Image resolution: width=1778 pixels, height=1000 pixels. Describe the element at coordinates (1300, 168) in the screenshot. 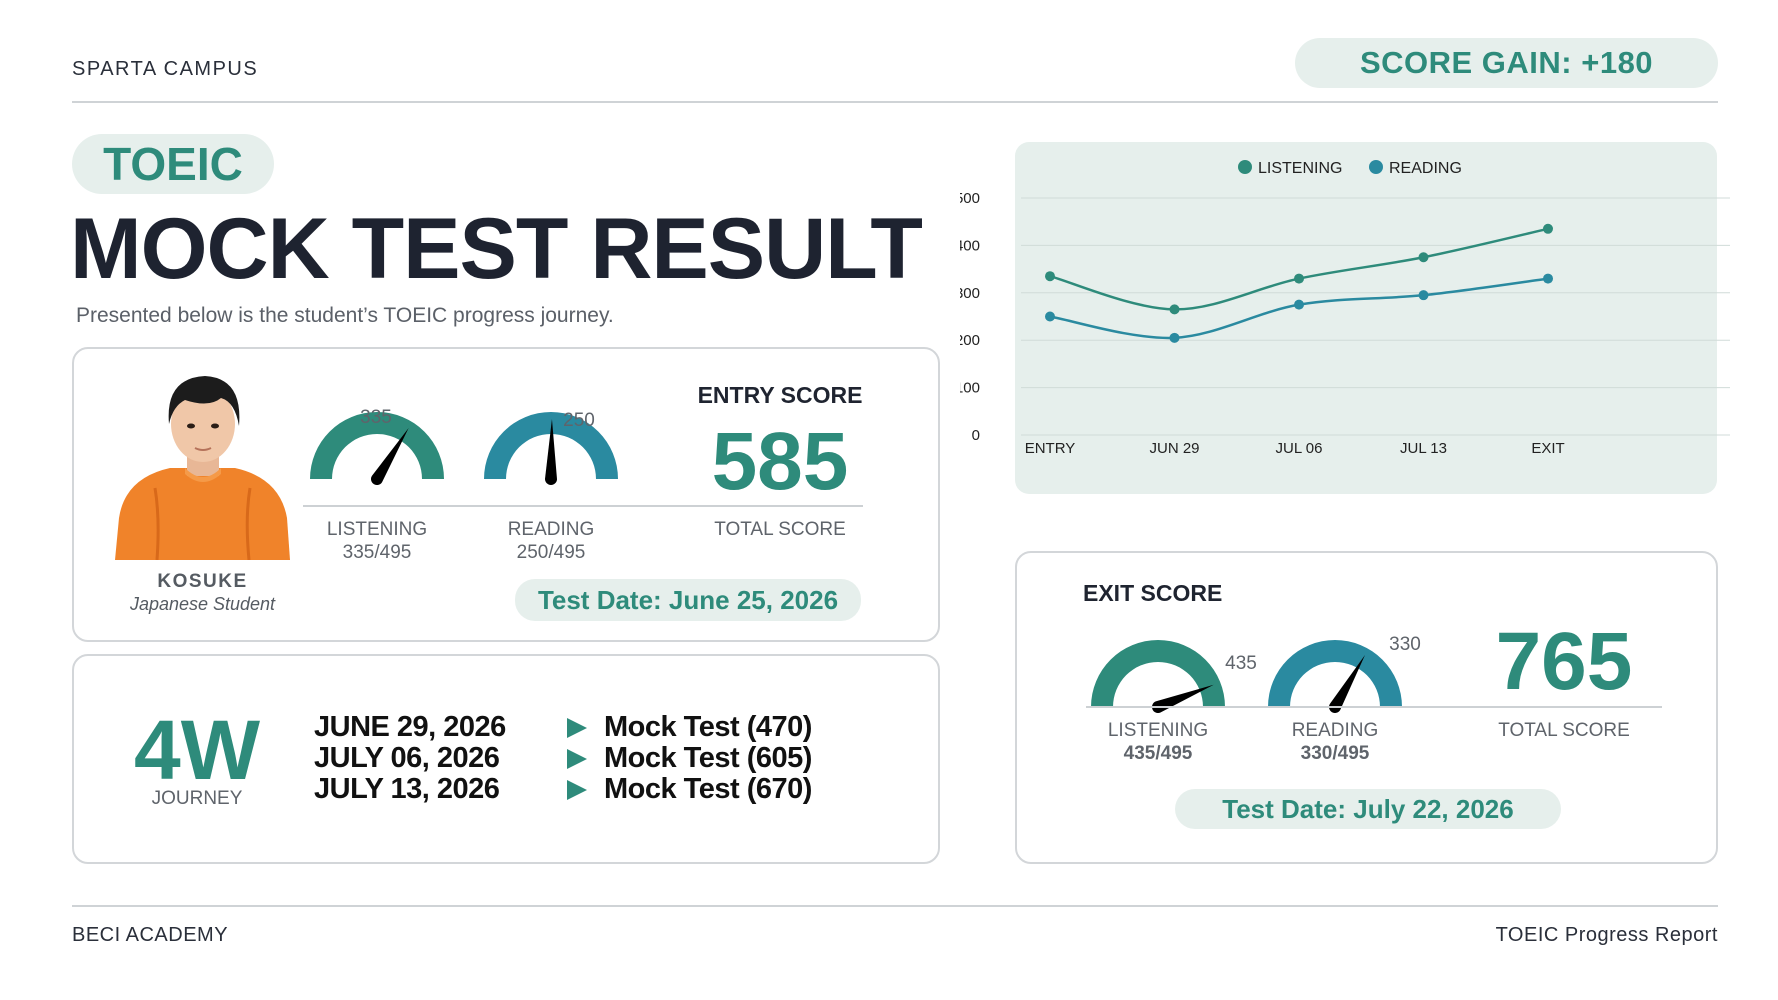

I see `legend-label: LISTENING` at that location.